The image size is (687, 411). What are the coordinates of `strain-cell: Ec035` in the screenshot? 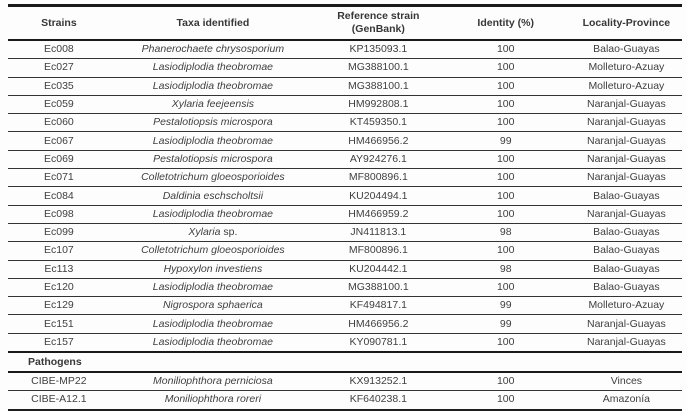 It's located at (59, 86).